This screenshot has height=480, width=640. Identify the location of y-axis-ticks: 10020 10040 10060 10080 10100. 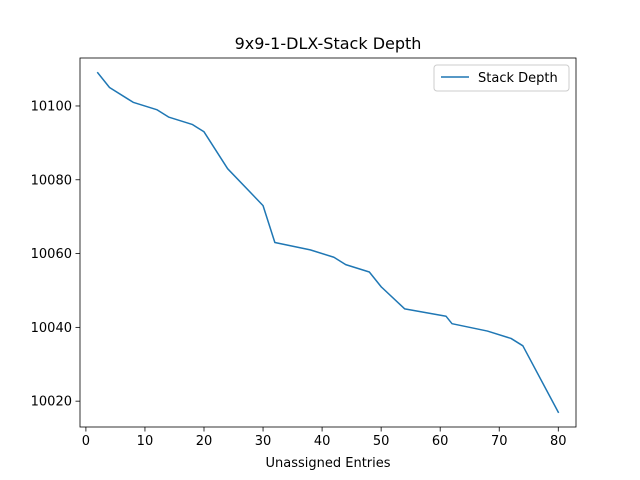
(55, 254).